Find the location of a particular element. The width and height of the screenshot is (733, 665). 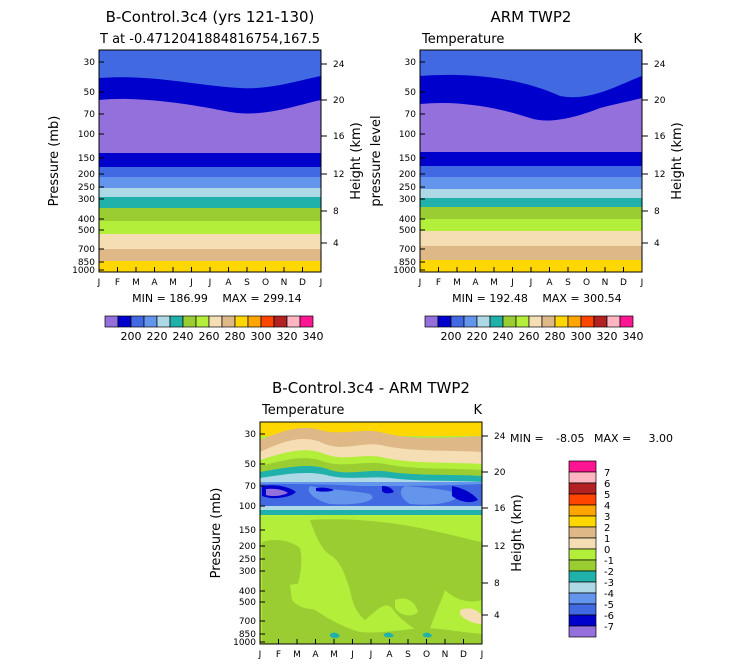

colorbar-label: 300 is located at coordinates (261, 336).